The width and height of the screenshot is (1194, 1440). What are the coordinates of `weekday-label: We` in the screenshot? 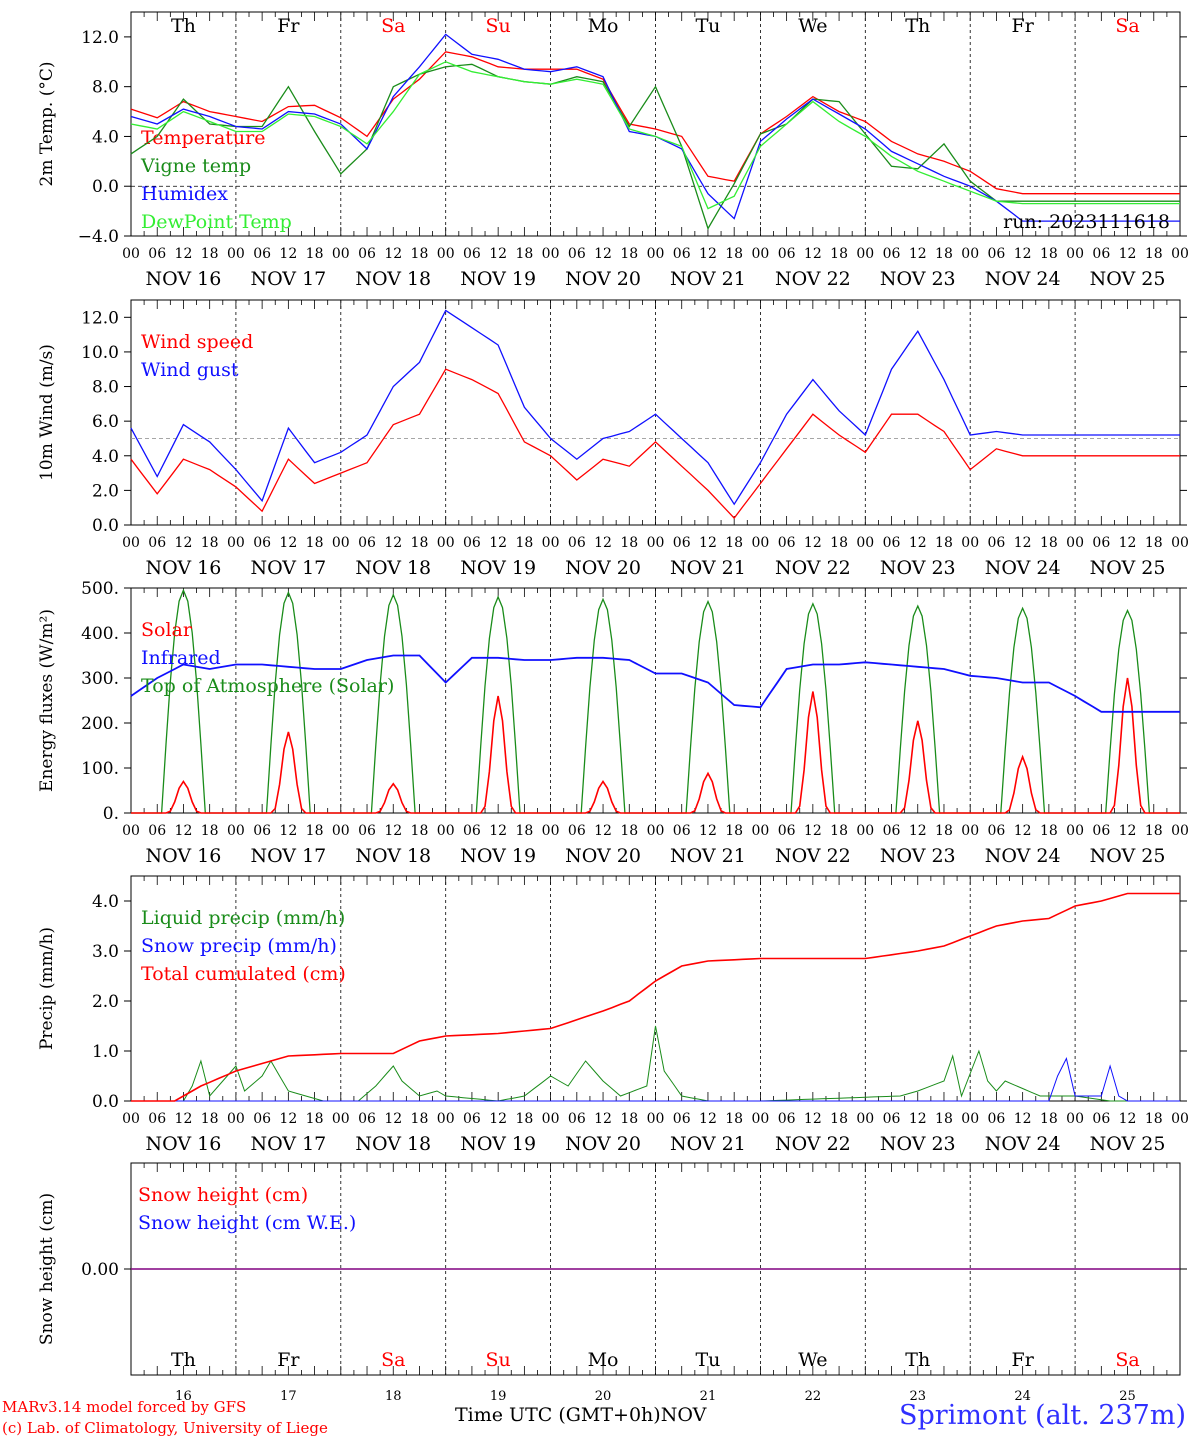 It's located at (812, 26).